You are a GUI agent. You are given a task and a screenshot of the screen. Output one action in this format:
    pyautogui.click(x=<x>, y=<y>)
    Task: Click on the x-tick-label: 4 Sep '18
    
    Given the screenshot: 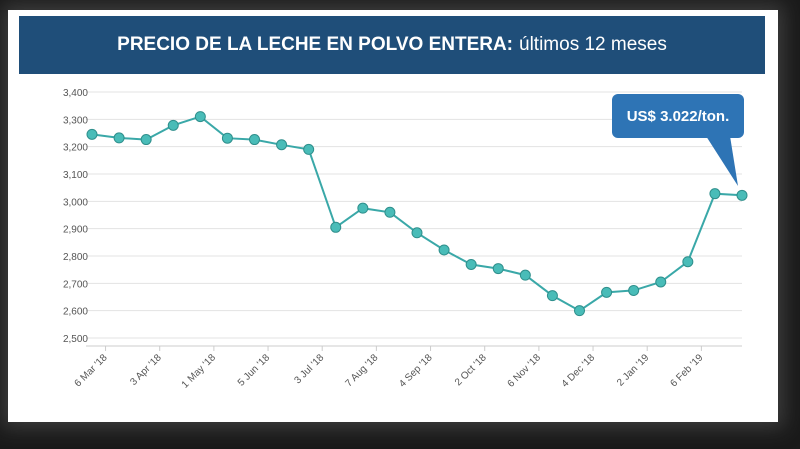 What is the action you would take?
    pyautogui.click(x=416, y=371)
    